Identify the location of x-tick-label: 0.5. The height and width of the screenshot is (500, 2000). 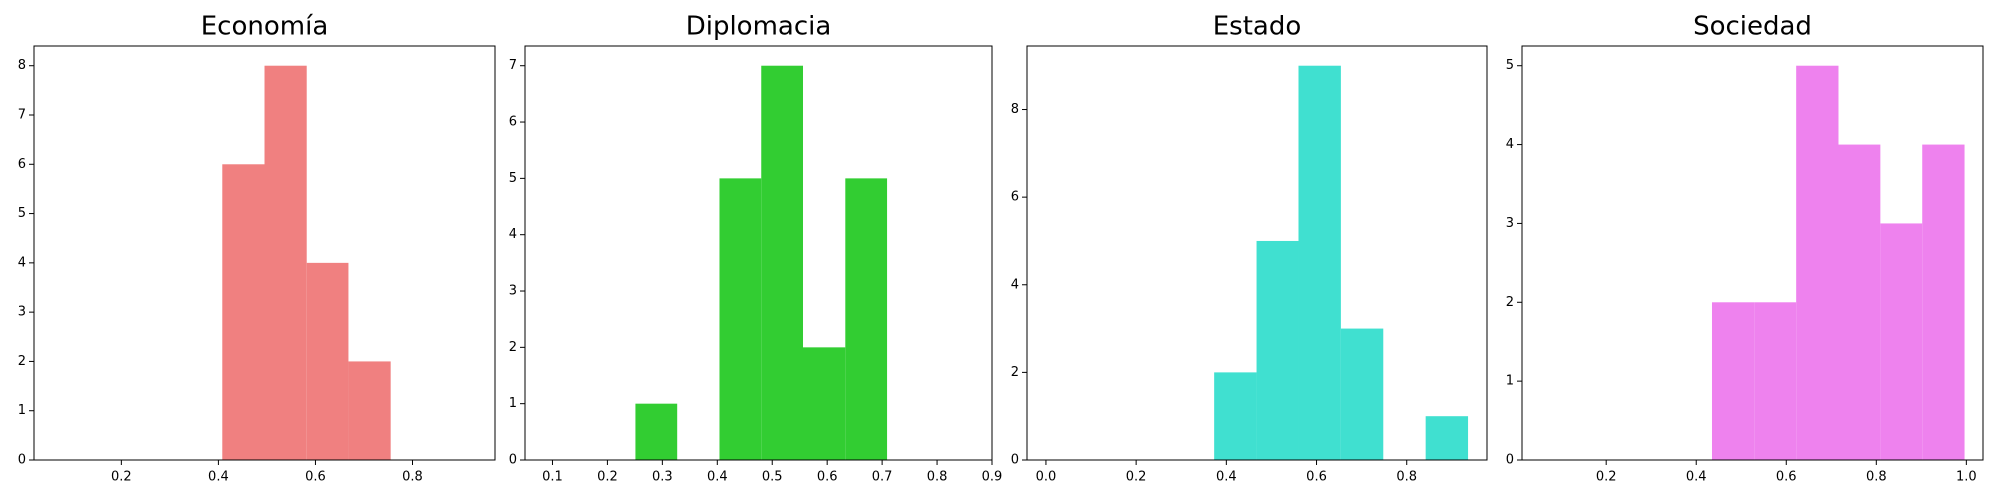
(772, 477).